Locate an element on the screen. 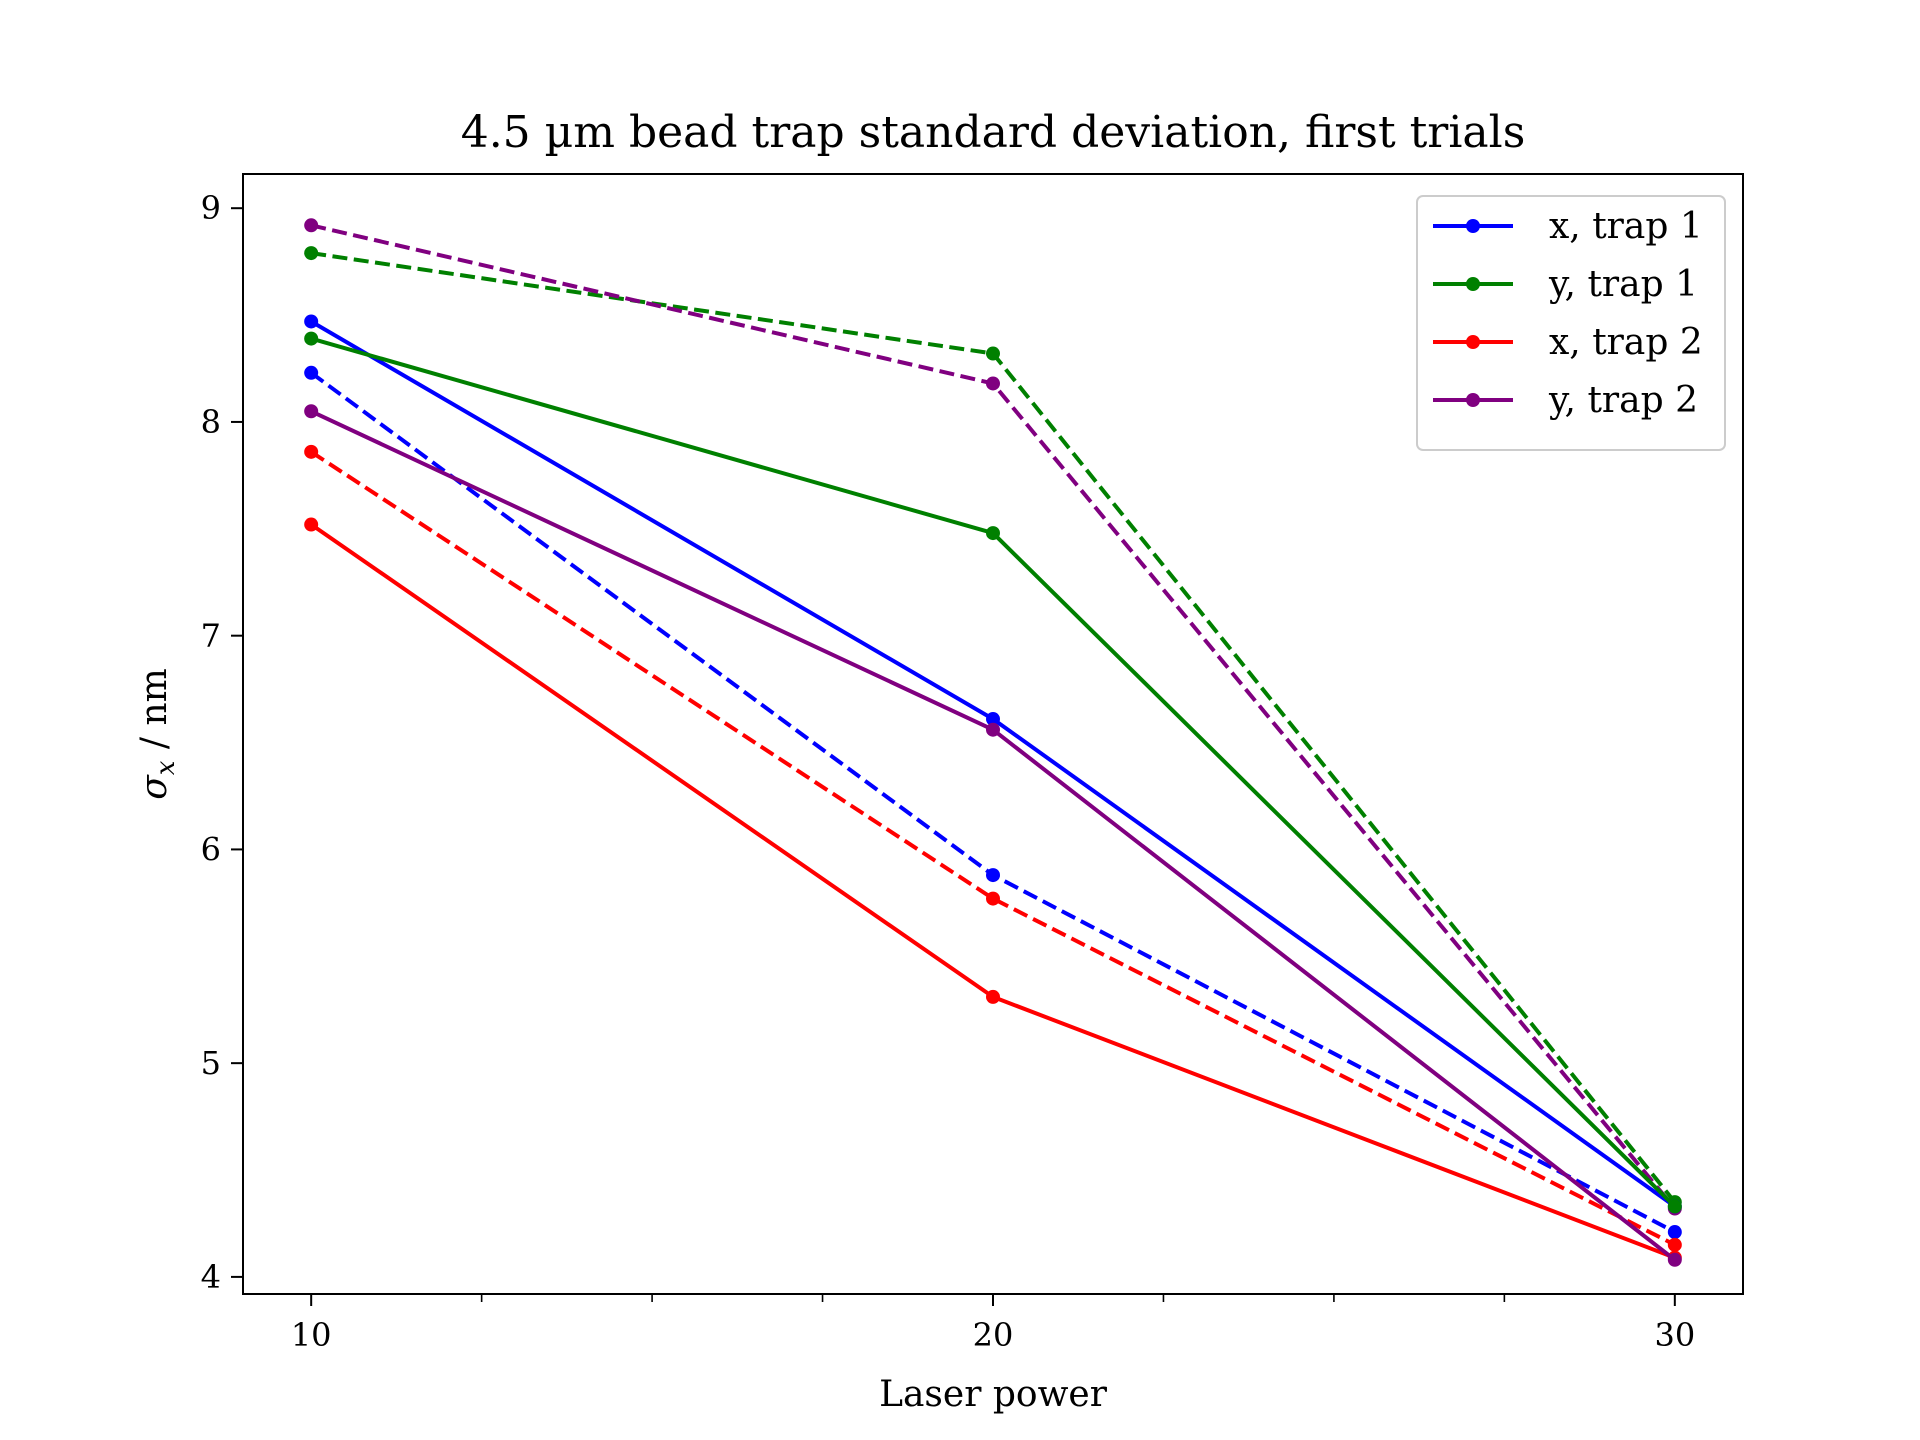  y-axis-label: σx / nm is located at coordinates (157, 734).